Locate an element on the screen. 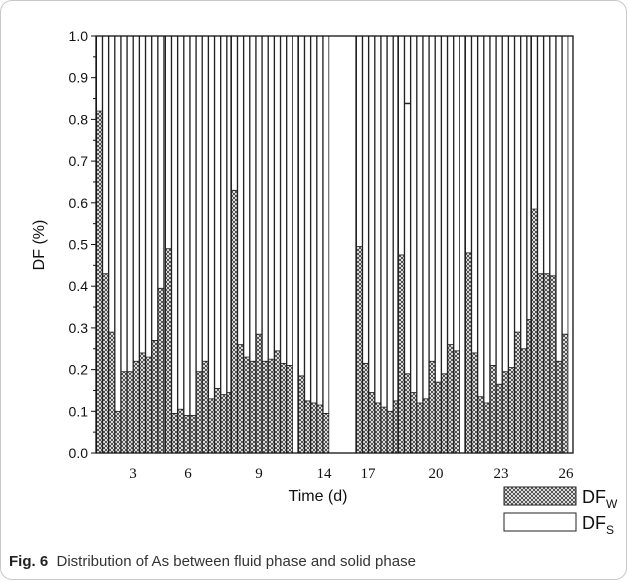 This screenshot has height=582, width=629. y-tick-label: 0.0 is located at coordinates (79, 453).